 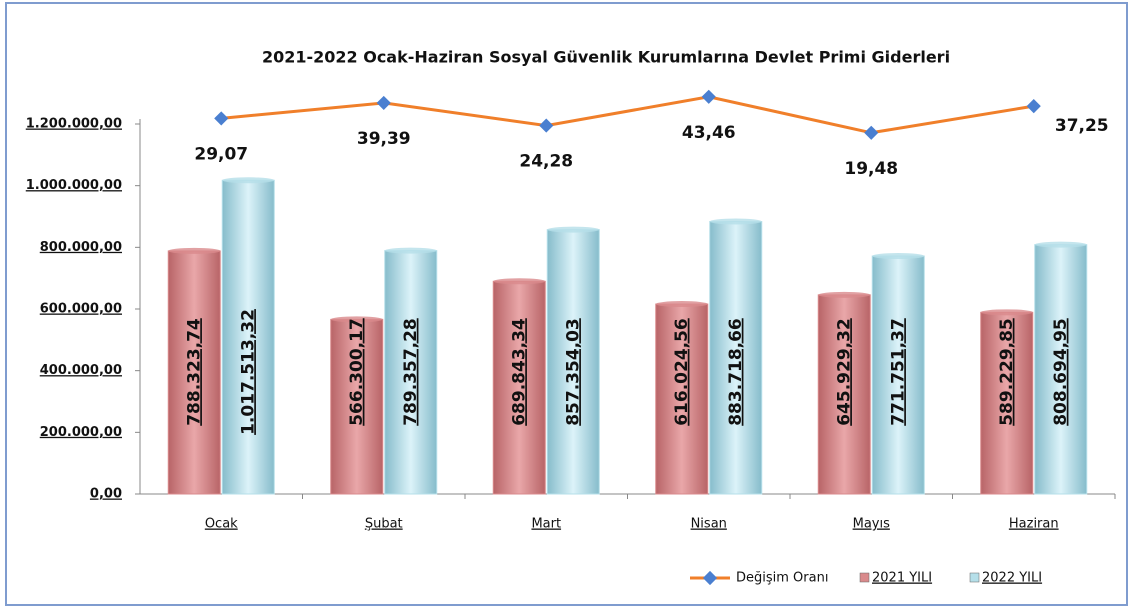 I want to click on bar-value-label: 689.843,34, so click(x=519, y=372).